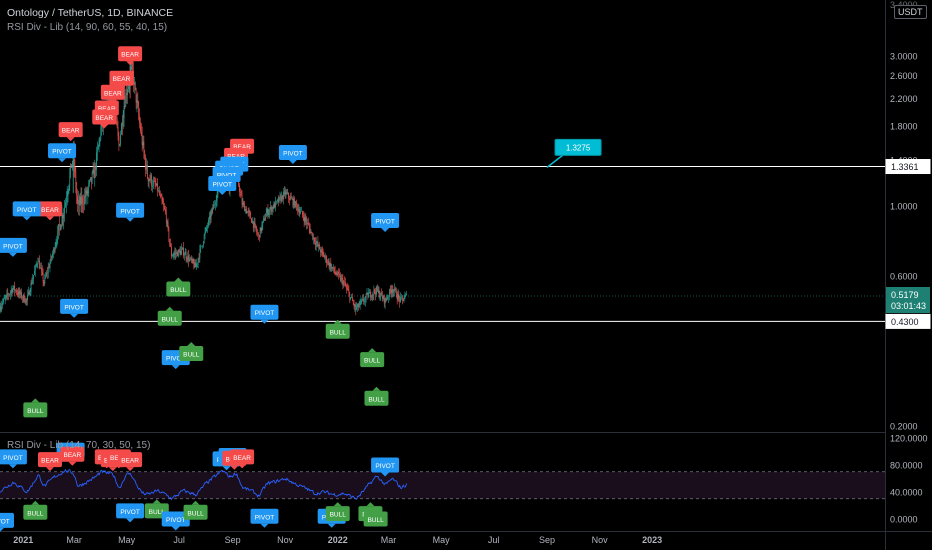  I want to click on marker-label: BEAR, so click(50, 461).